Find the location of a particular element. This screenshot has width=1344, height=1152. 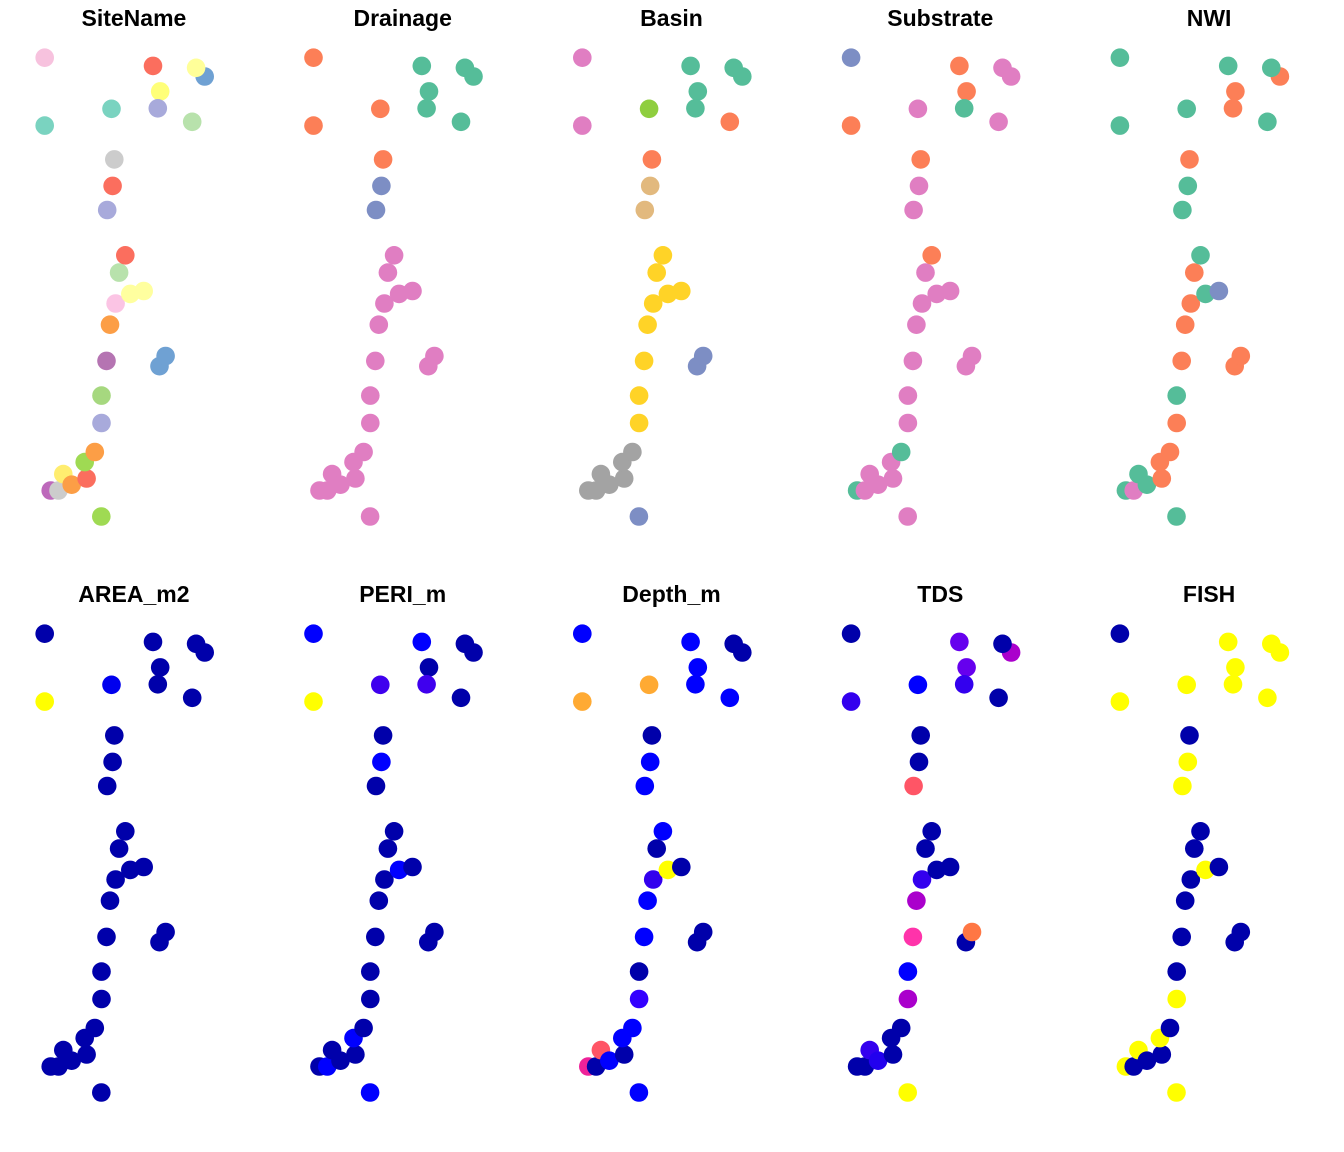

panel-peri-m: PERI_m is located at coordinates (393, 841).